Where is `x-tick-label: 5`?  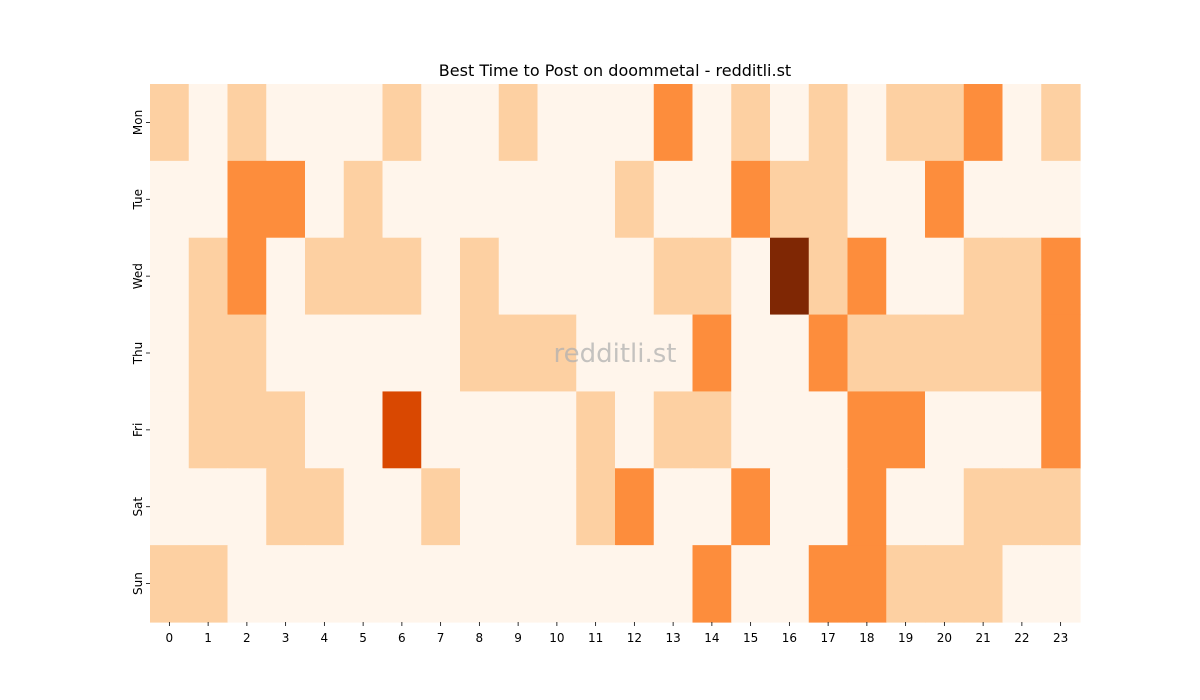
x-tick-label: 5 is located at coordinates (363, 638).